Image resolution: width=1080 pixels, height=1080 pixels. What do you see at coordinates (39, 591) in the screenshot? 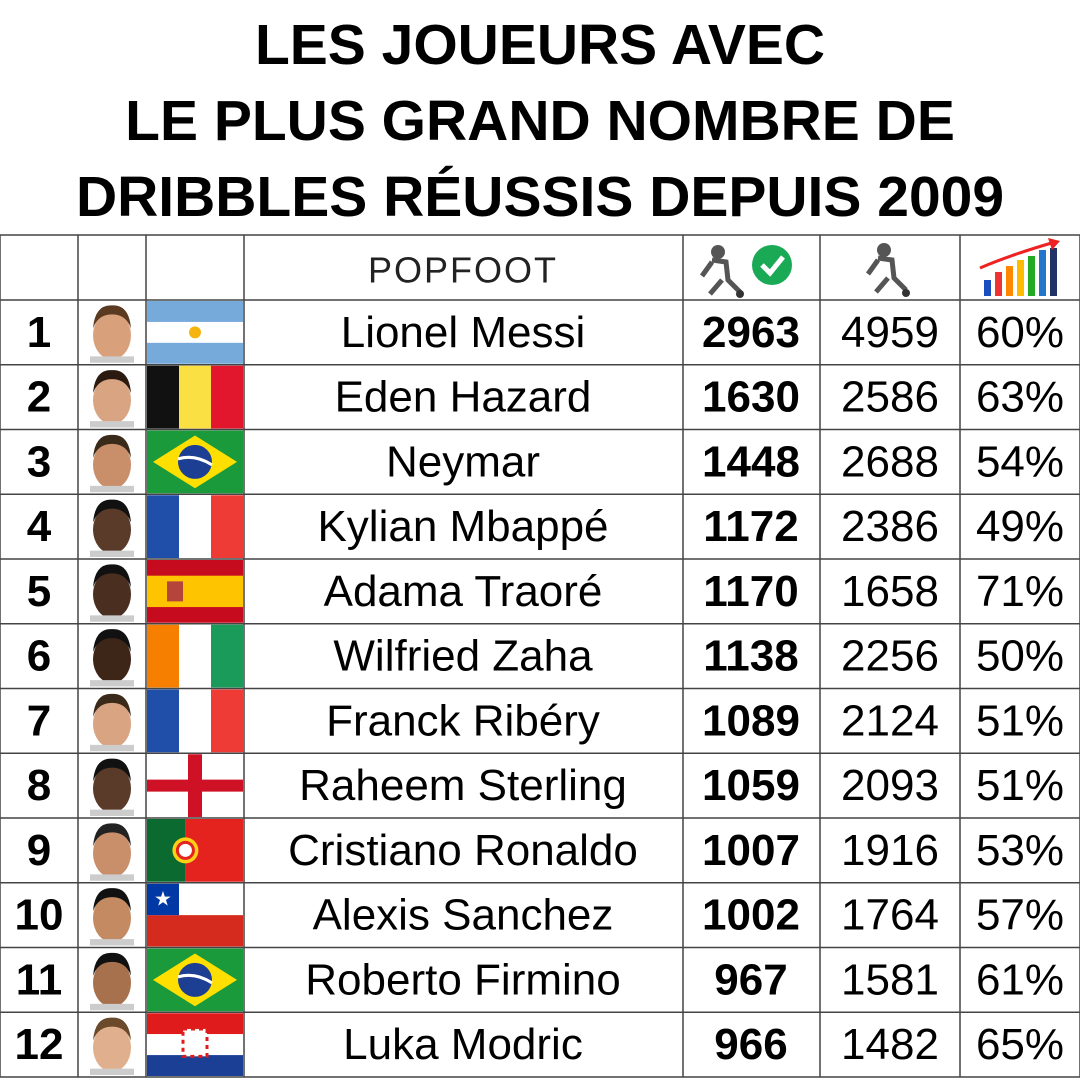
I see `rank: 5` at bounding box center [39, 591].